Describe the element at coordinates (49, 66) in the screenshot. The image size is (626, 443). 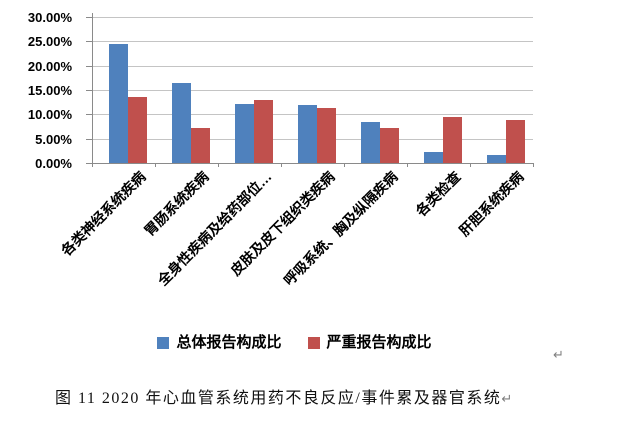
I see `y-axis-tick-label: 20.00%` at that location.